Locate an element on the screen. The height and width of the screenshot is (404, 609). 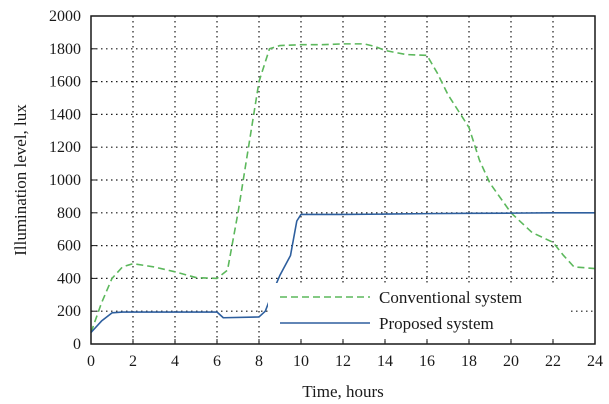
x-tick-label: 20 is located at coordinates (511, 361).